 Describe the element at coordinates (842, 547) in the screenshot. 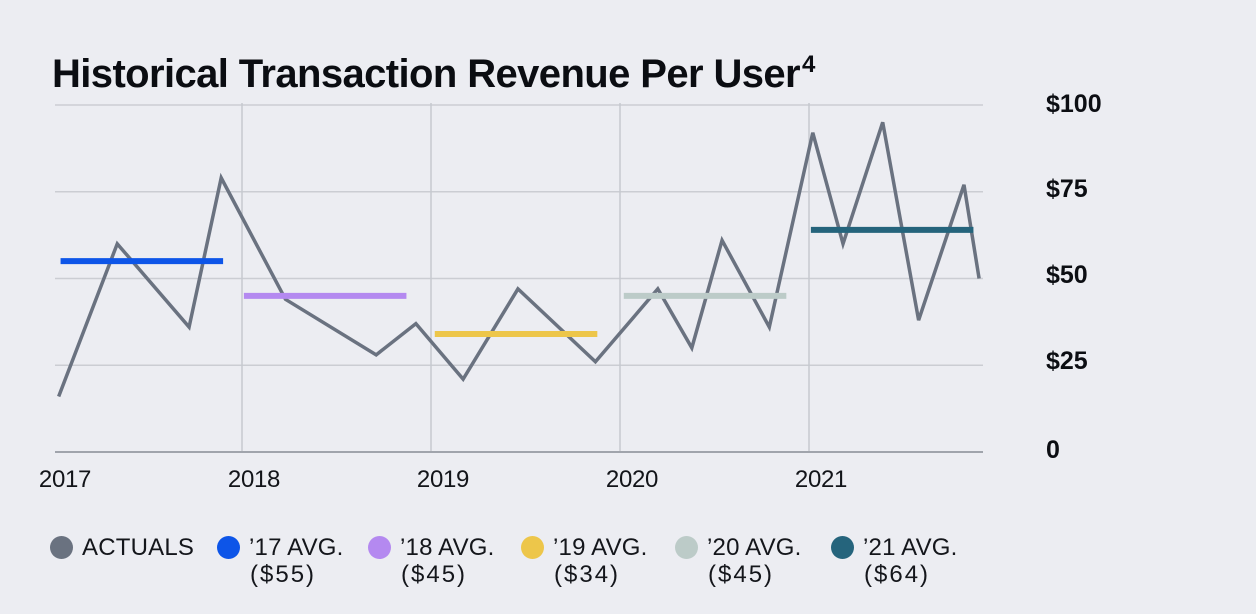

I see `legend-swatch-21-avg` at that location.